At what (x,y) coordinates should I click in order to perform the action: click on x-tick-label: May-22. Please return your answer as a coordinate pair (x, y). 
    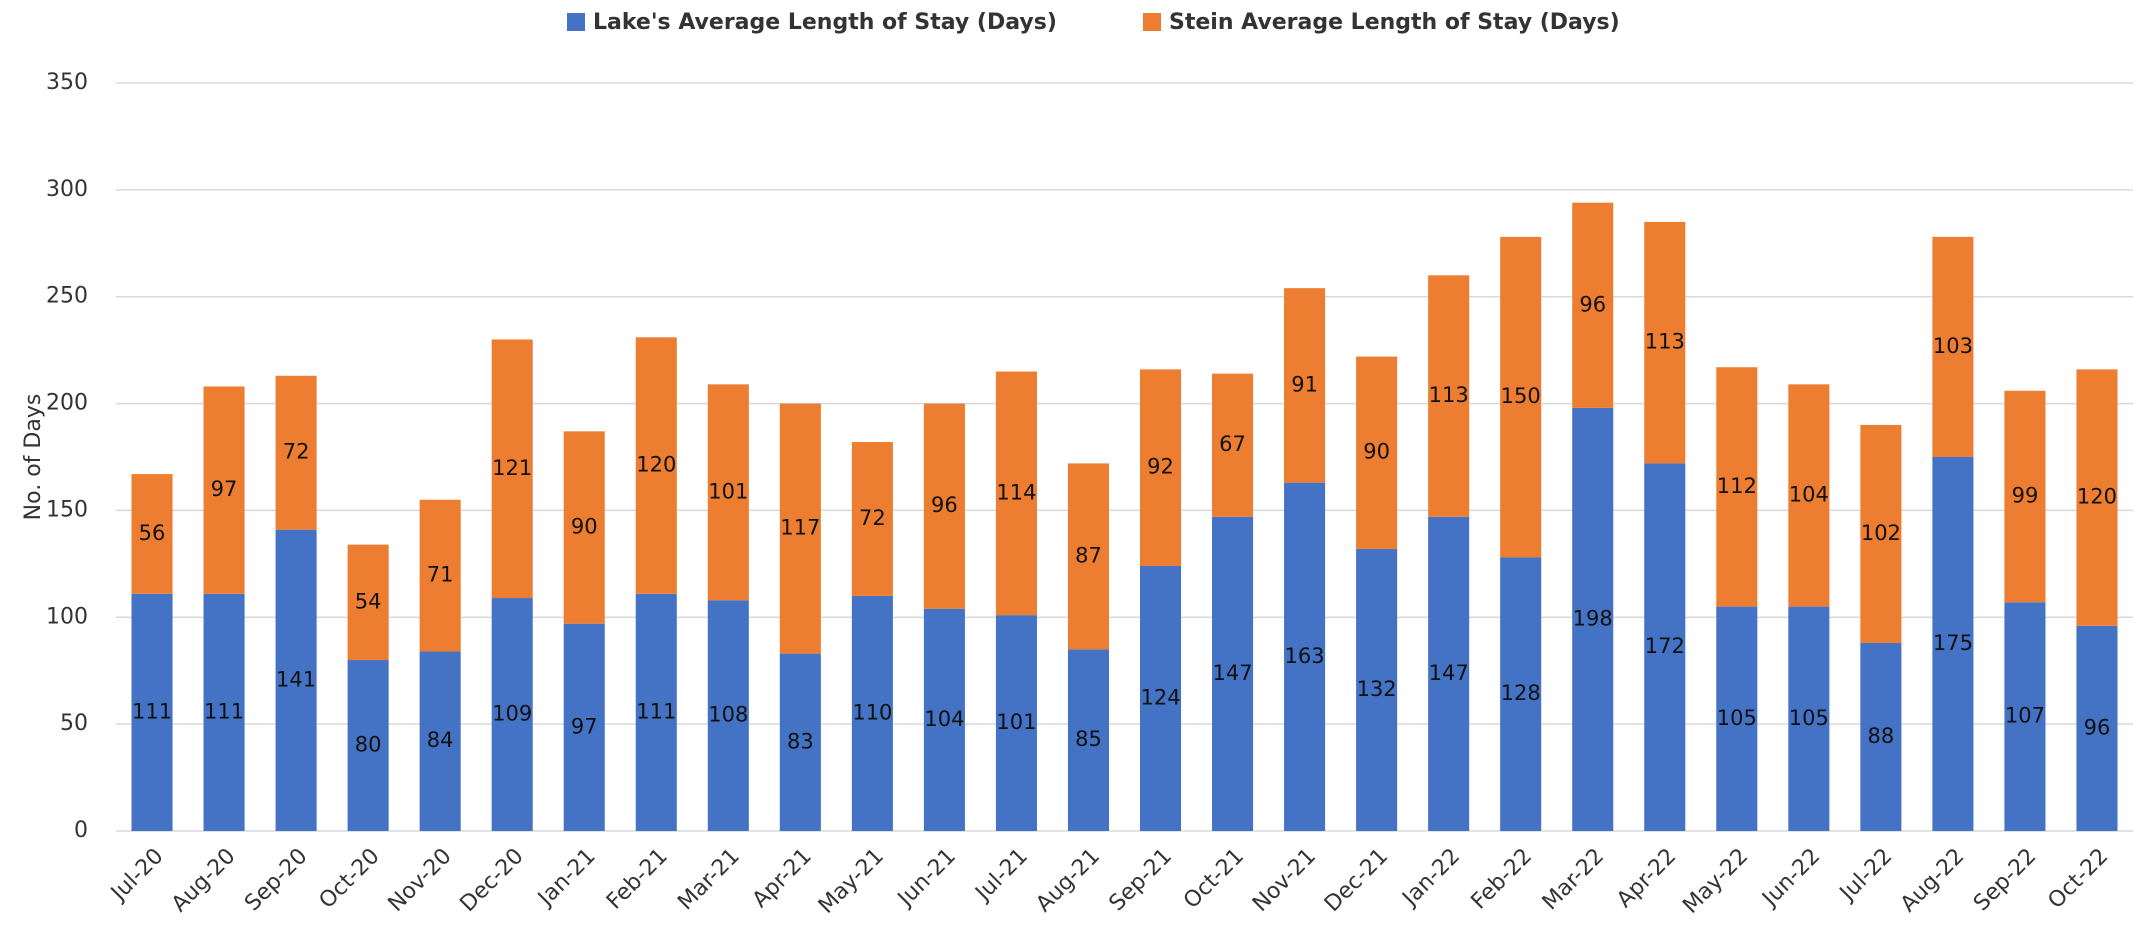
    Looking at the image, I should click on (1715, 881).